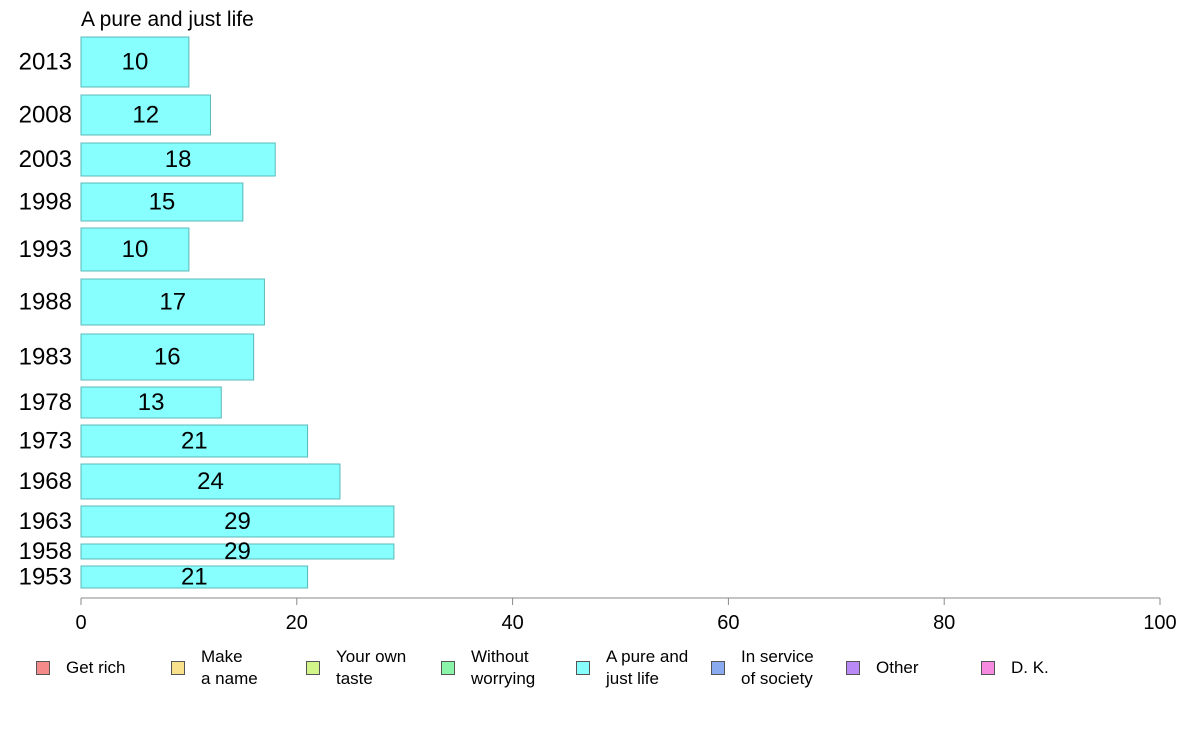 The width and height of the screenshot is (1188, 736). Describe the element at coordinates (1030, 667) in the screenshot. I see `legend-label: D. K.` at that location.